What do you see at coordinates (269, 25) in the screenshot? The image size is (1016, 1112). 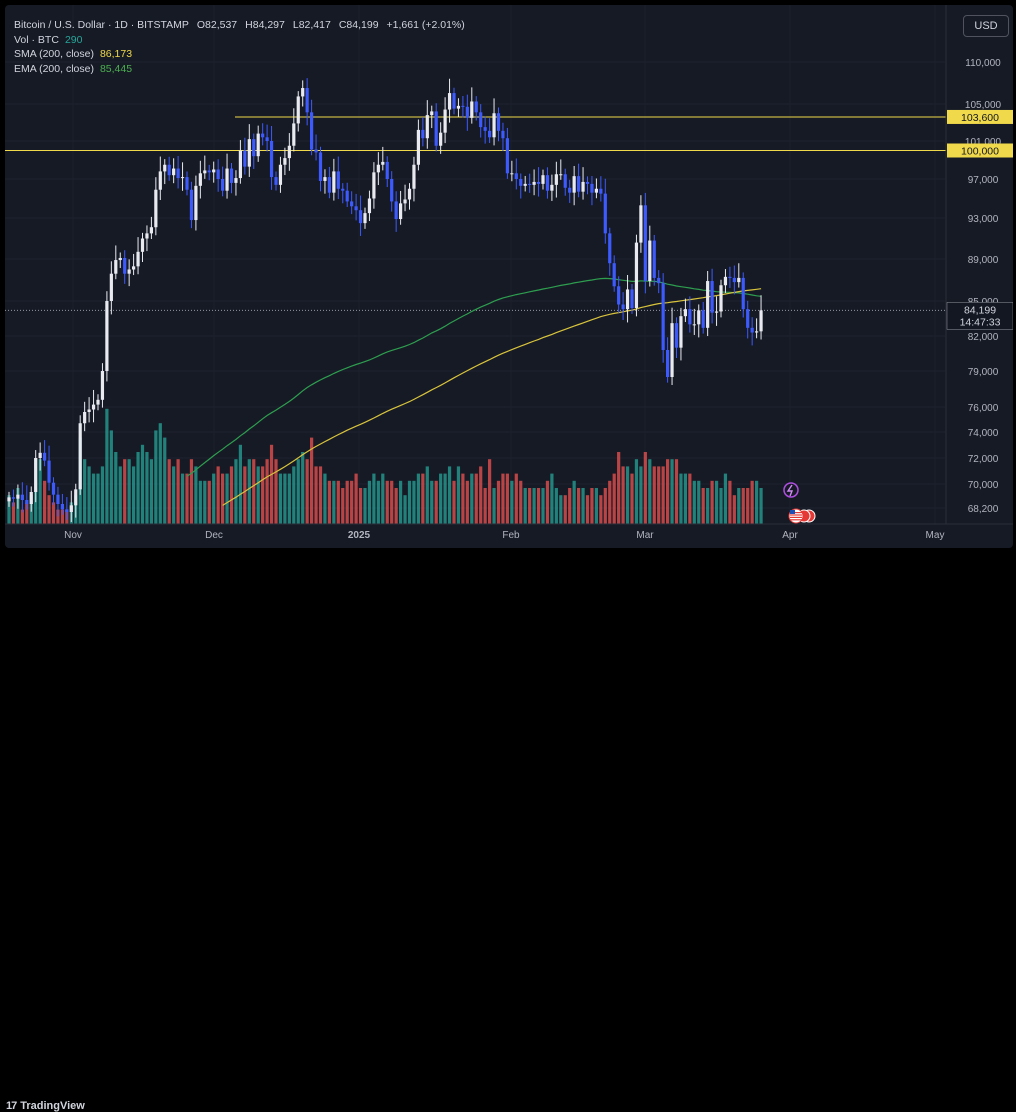 I see `high-value: 84,297` at bounding box center [269, 25].